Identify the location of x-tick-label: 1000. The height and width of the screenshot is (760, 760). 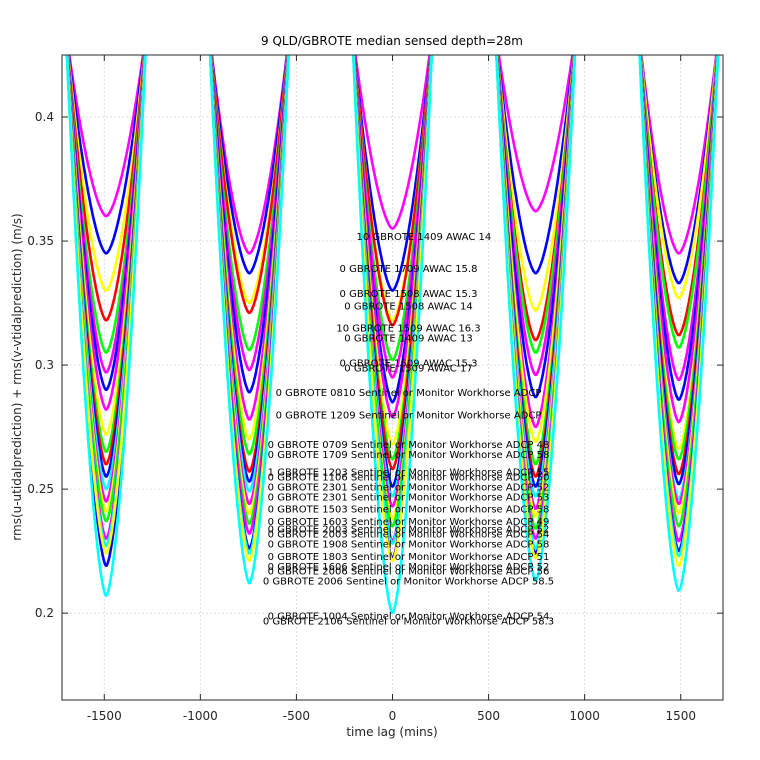
(584, 716).